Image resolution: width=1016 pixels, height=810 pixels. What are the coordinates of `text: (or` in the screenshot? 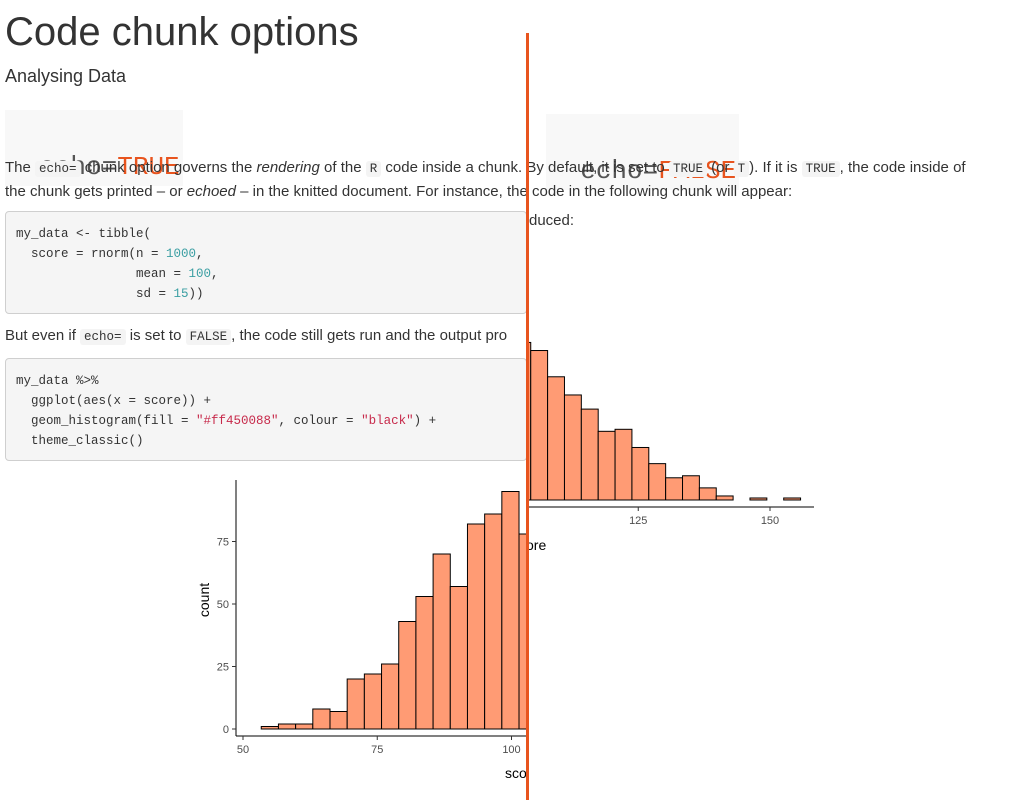 It's located at (720, 167).